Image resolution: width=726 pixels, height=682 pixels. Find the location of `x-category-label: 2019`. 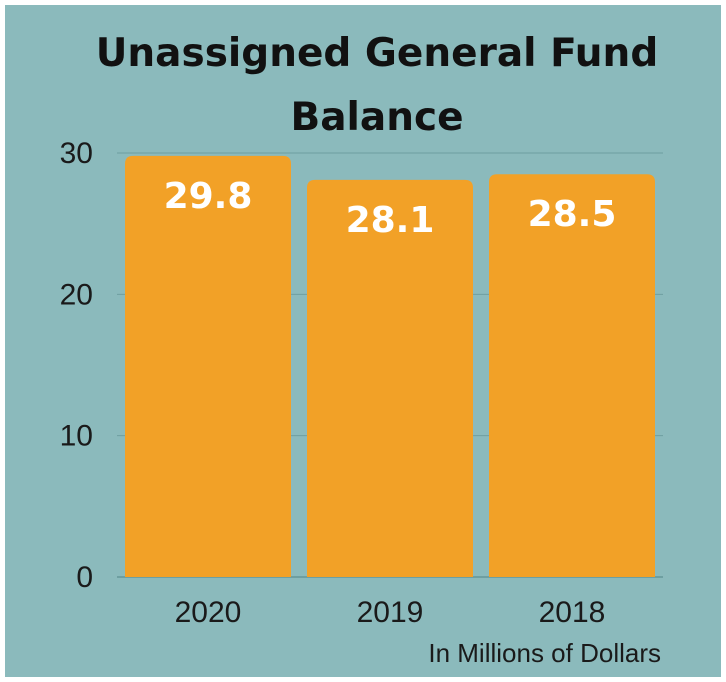

x-category-label: 2019 is located at coordinates (390, 612).